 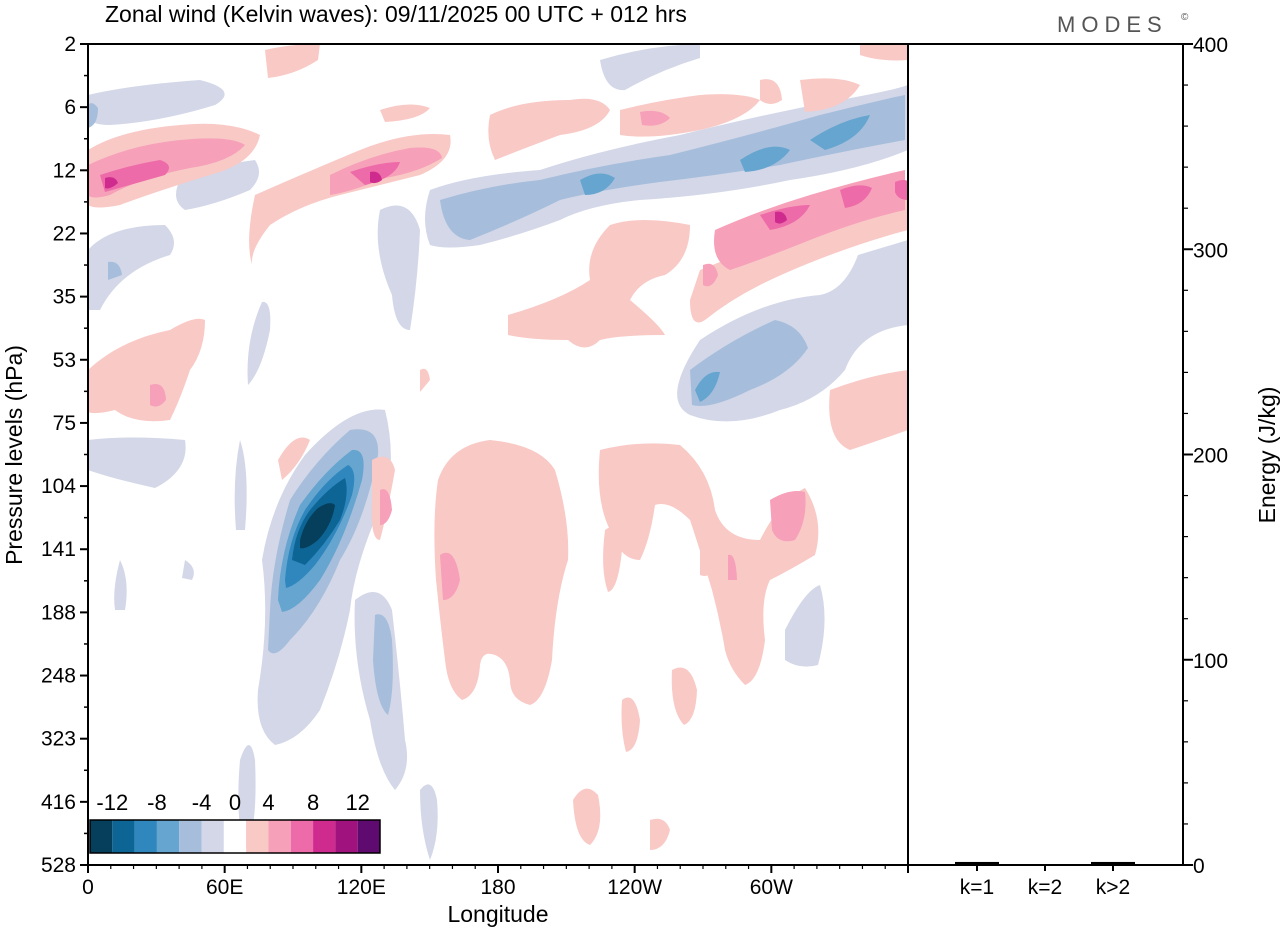 I want to click on longitude-axis: 0 60E 120E 180 120W 60W, so click(x=495, y=882).